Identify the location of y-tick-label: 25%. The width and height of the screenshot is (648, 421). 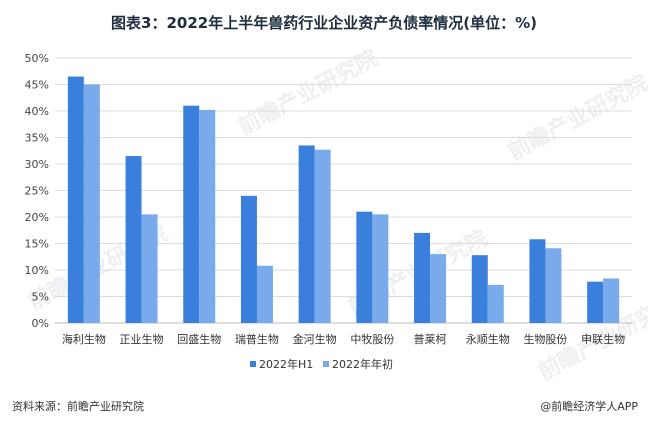
(37, 191).